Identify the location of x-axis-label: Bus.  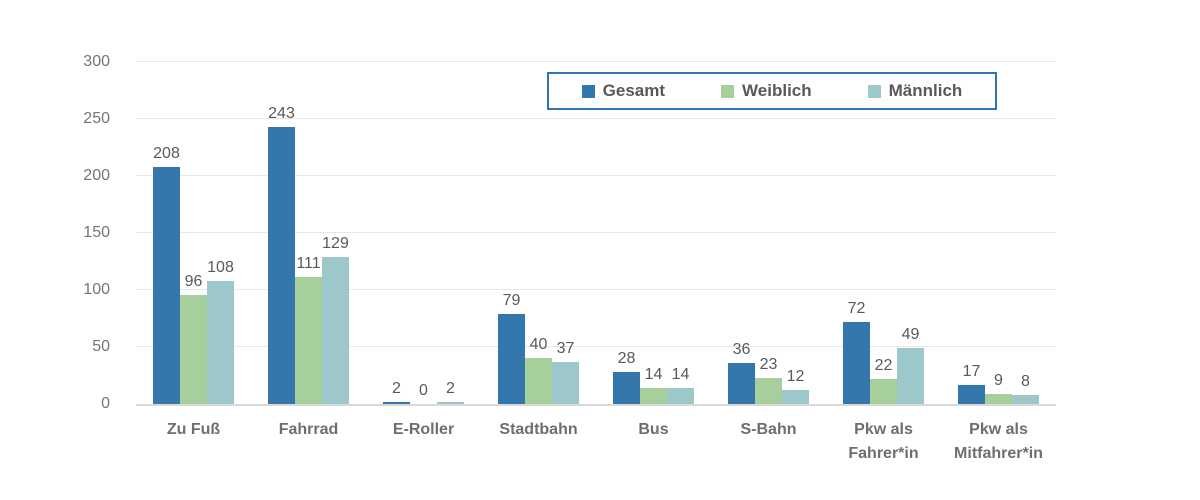
(653, 429).